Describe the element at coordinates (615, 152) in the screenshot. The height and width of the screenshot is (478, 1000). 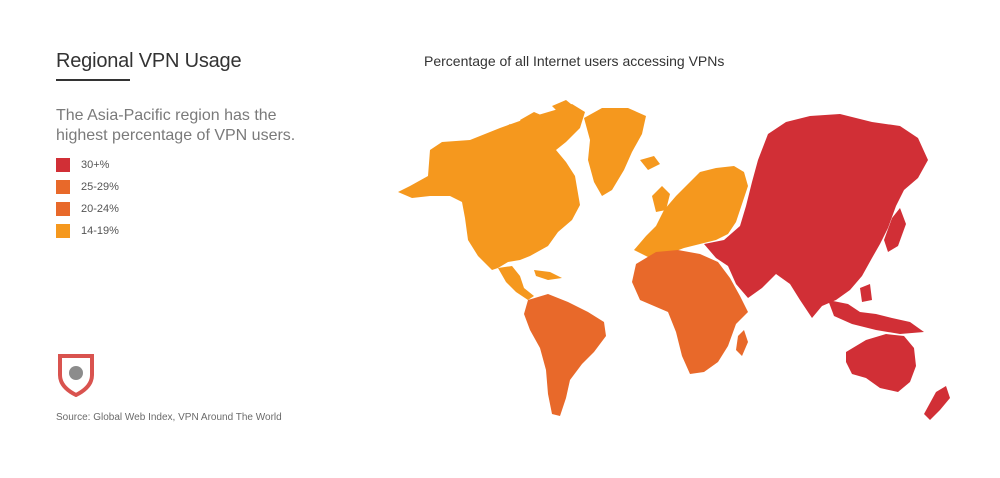
I see `region-greenland` at that location.